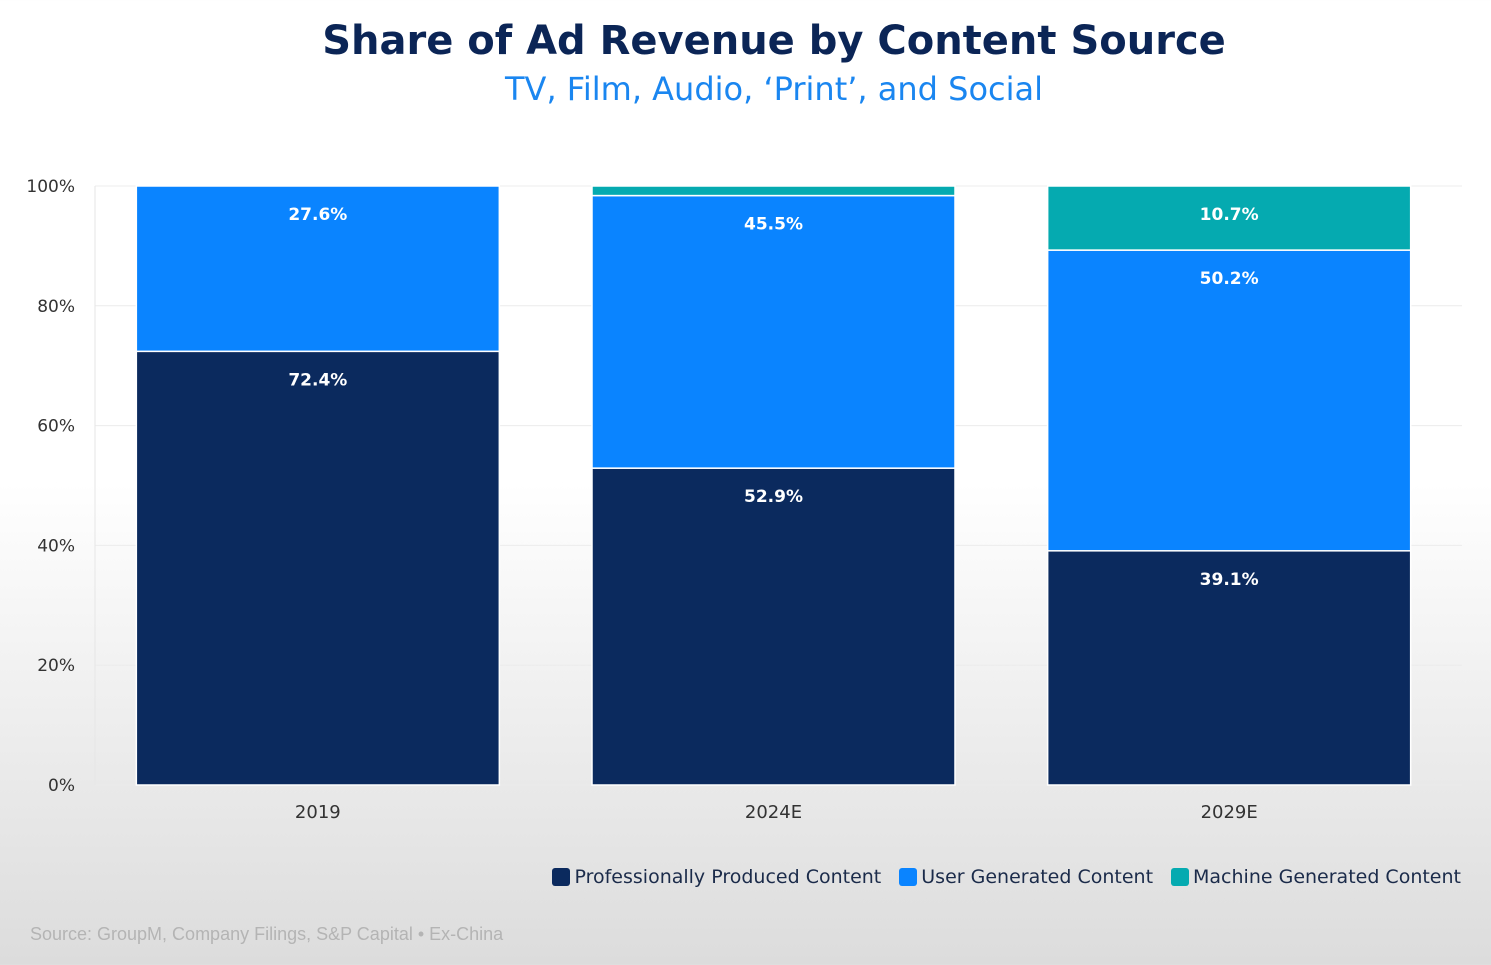 This screenshot has width=1491, height=965. What do you see at coordinates (317, 380) in the screenshot?
I see `data-label: 72.4%` at bounding box center [317, 380].